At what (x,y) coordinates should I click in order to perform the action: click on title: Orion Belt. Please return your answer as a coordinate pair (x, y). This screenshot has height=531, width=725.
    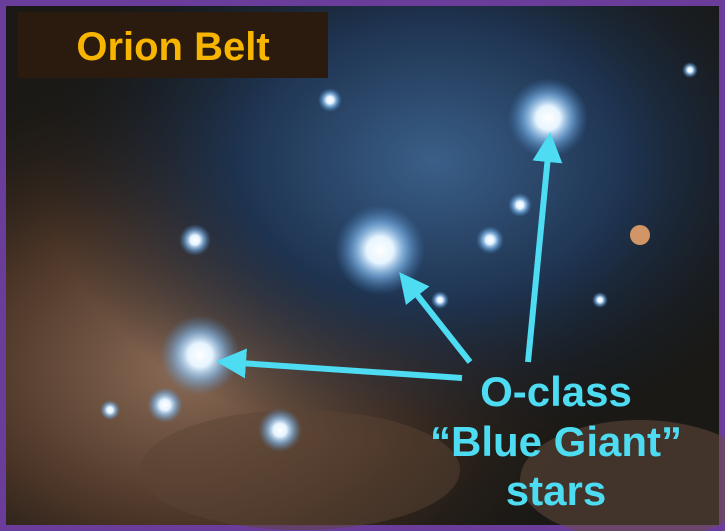
    Looking at the image, I should click on (172, 47).